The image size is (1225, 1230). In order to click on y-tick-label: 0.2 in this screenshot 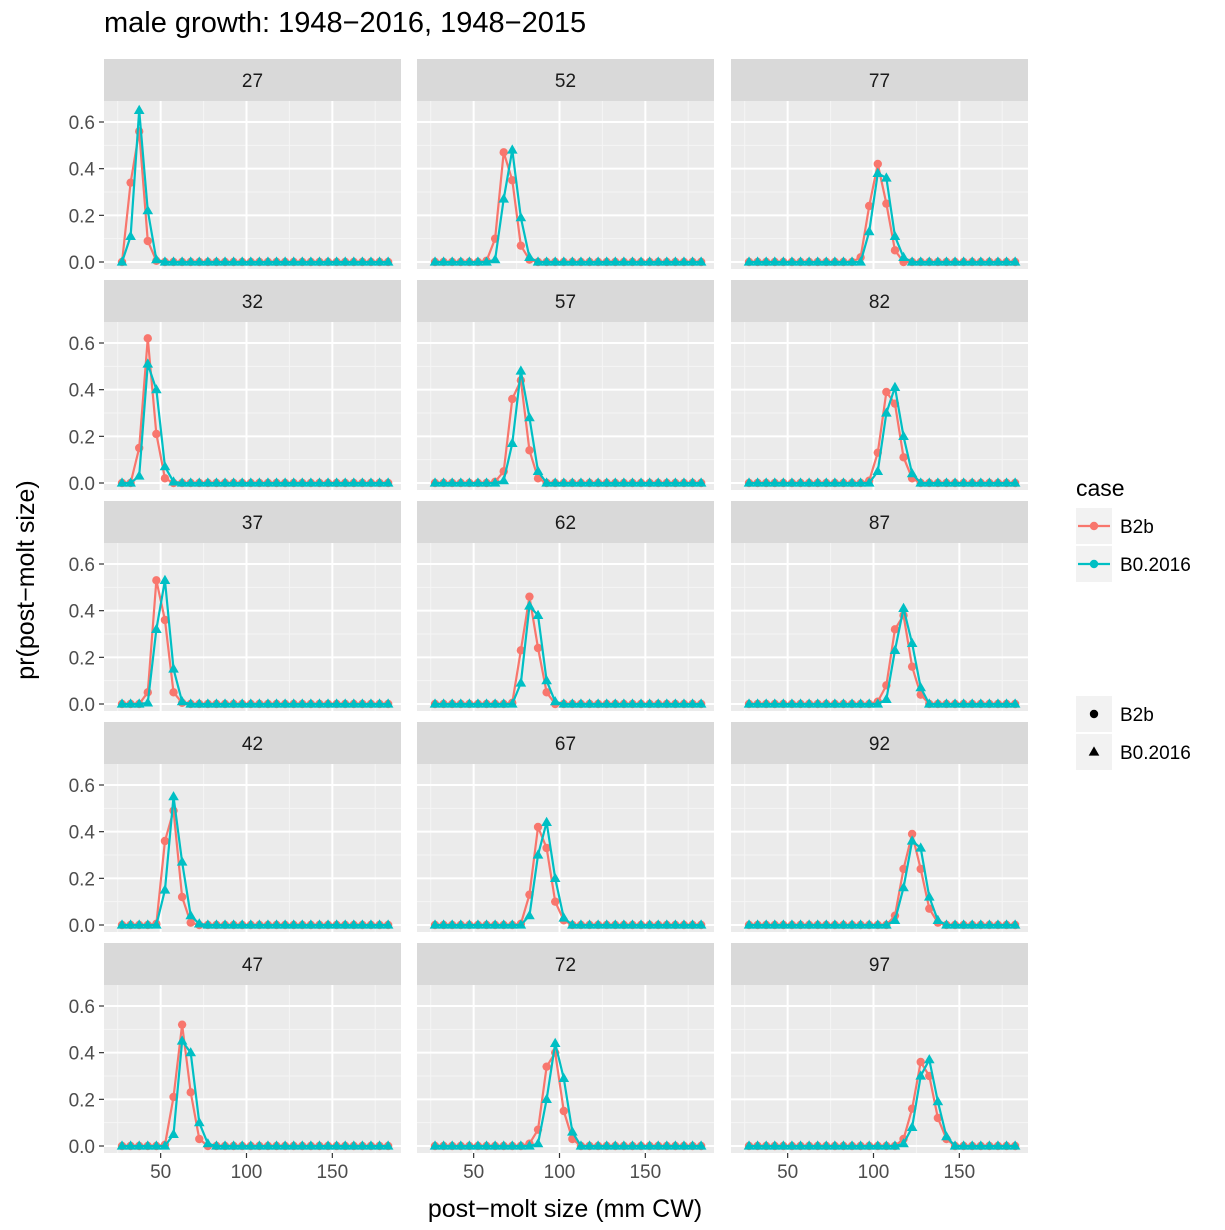, I will do `click(82, 1100)`.